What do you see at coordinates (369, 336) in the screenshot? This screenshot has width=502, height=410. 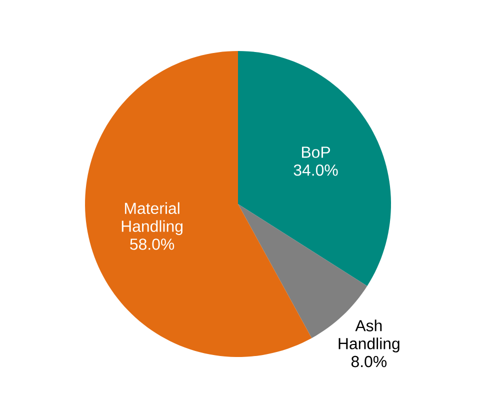 I see `slice-label: Ash Handling` at bounding box center [369, 336].